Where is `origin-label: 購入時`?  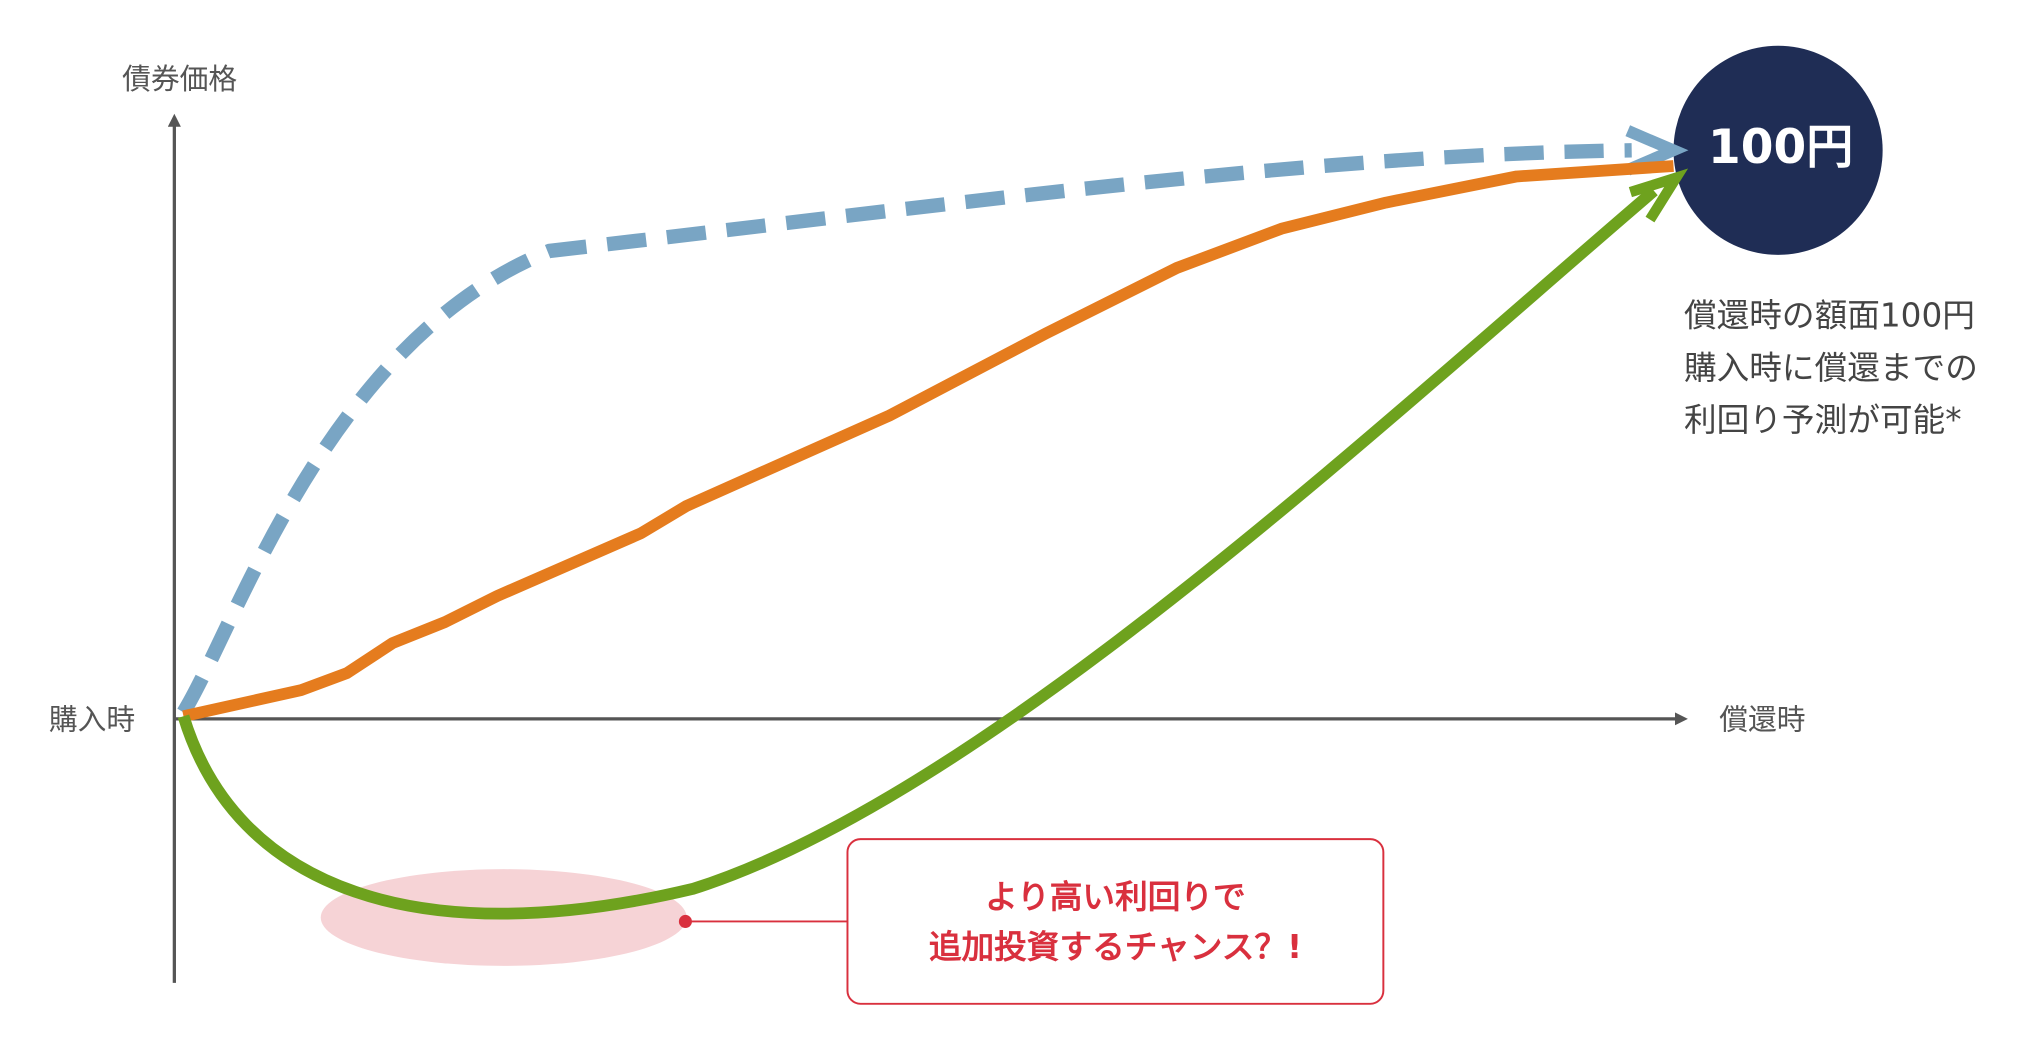 origin-label: 購入時 is located at coordinates (92, 719).